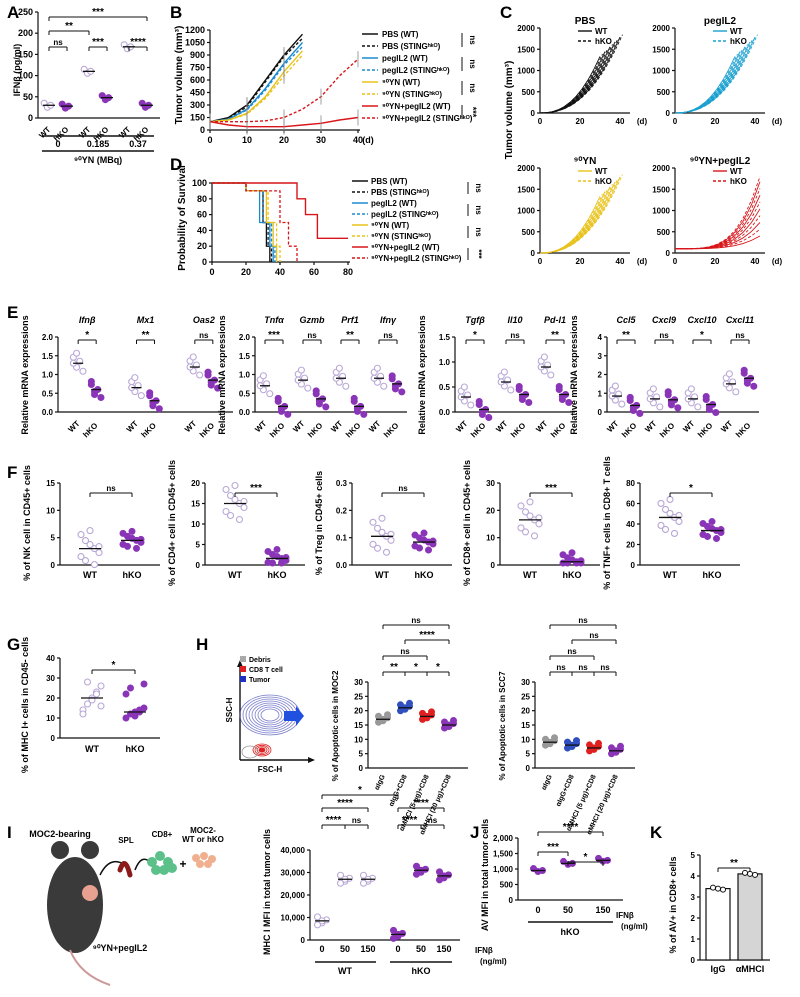 The height and width of the screenshot is (997, 800). I want to click on subplot-title: pegIL2, so click(720, 21).